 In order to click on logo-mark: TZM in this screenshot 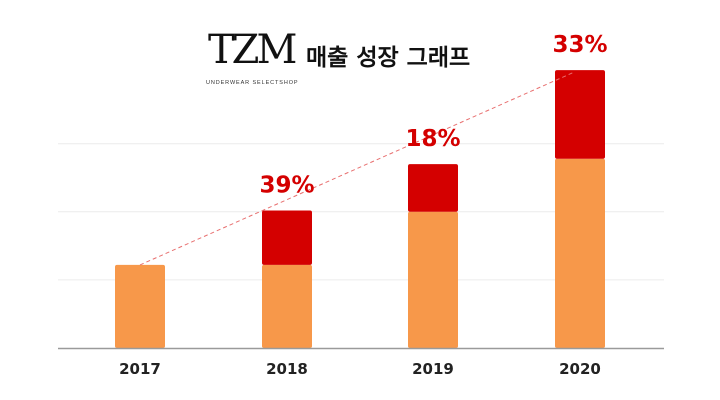, I will do `click(252, 50)`.